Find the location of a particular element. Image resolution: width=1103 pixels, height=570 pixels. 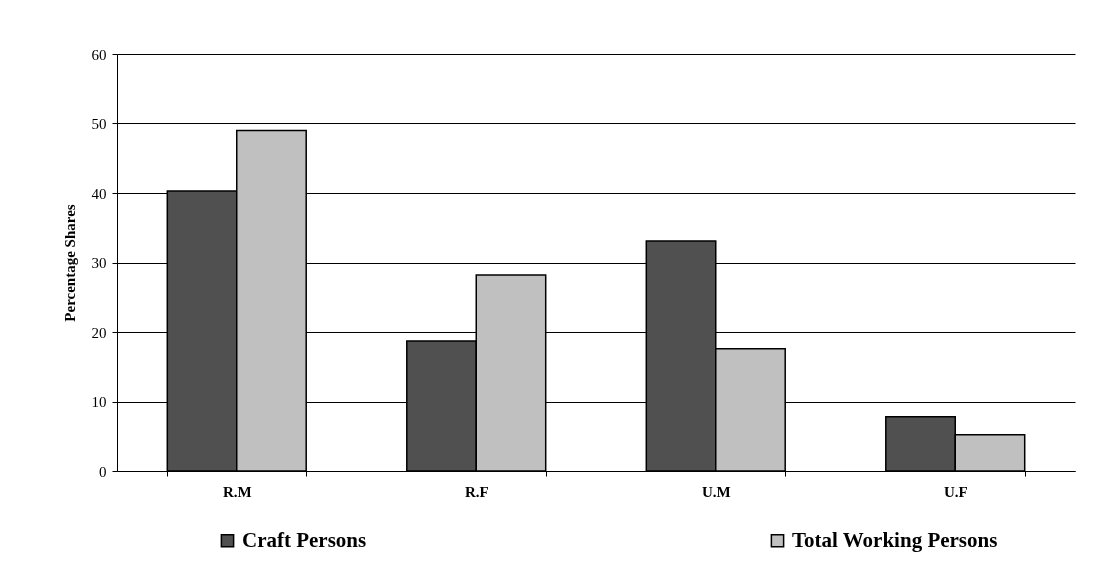

y-tick-label: 30 is located at coordinates (99, 263).